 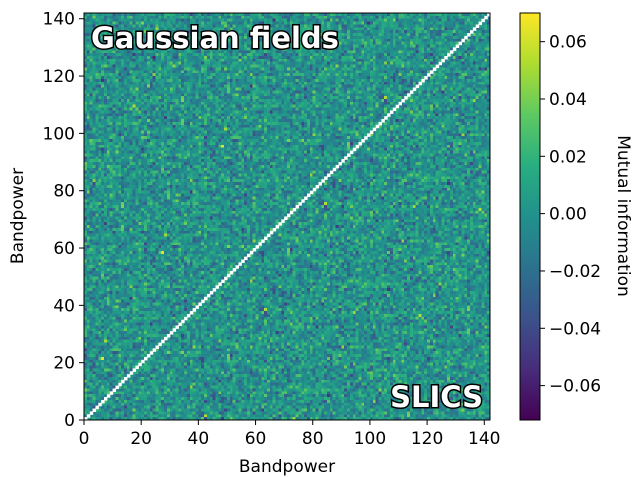 I want to click on y-tick-label: 80, so click(x=64, y=192).